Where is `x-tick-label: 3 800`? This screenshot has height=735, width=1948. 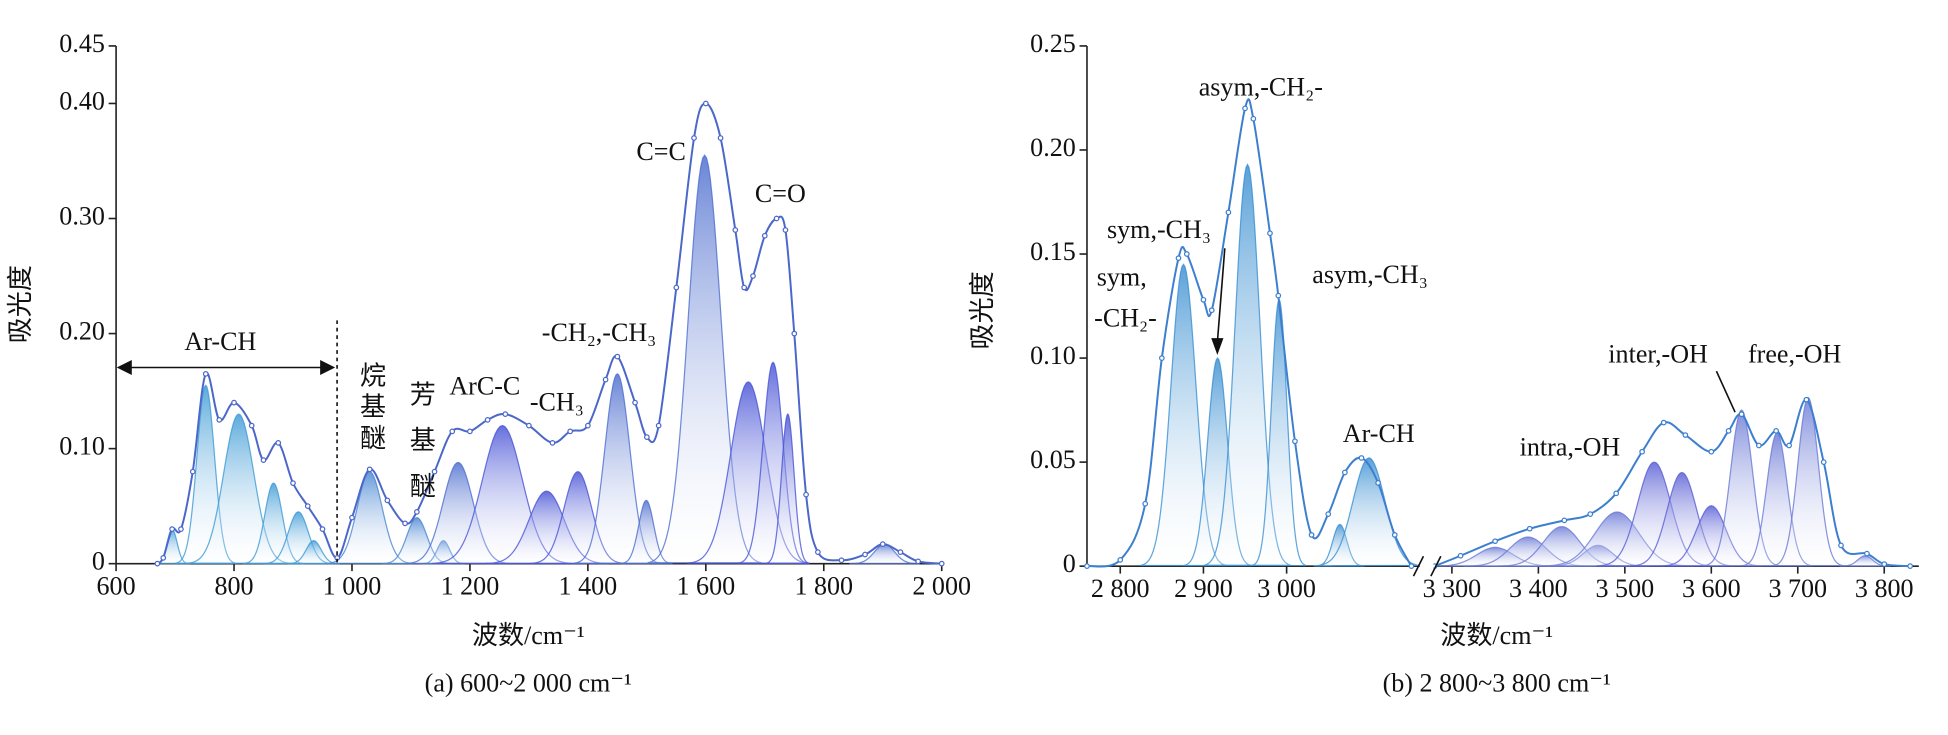 x-tick-label: 3 800 is located at coordinates (1884, 588).